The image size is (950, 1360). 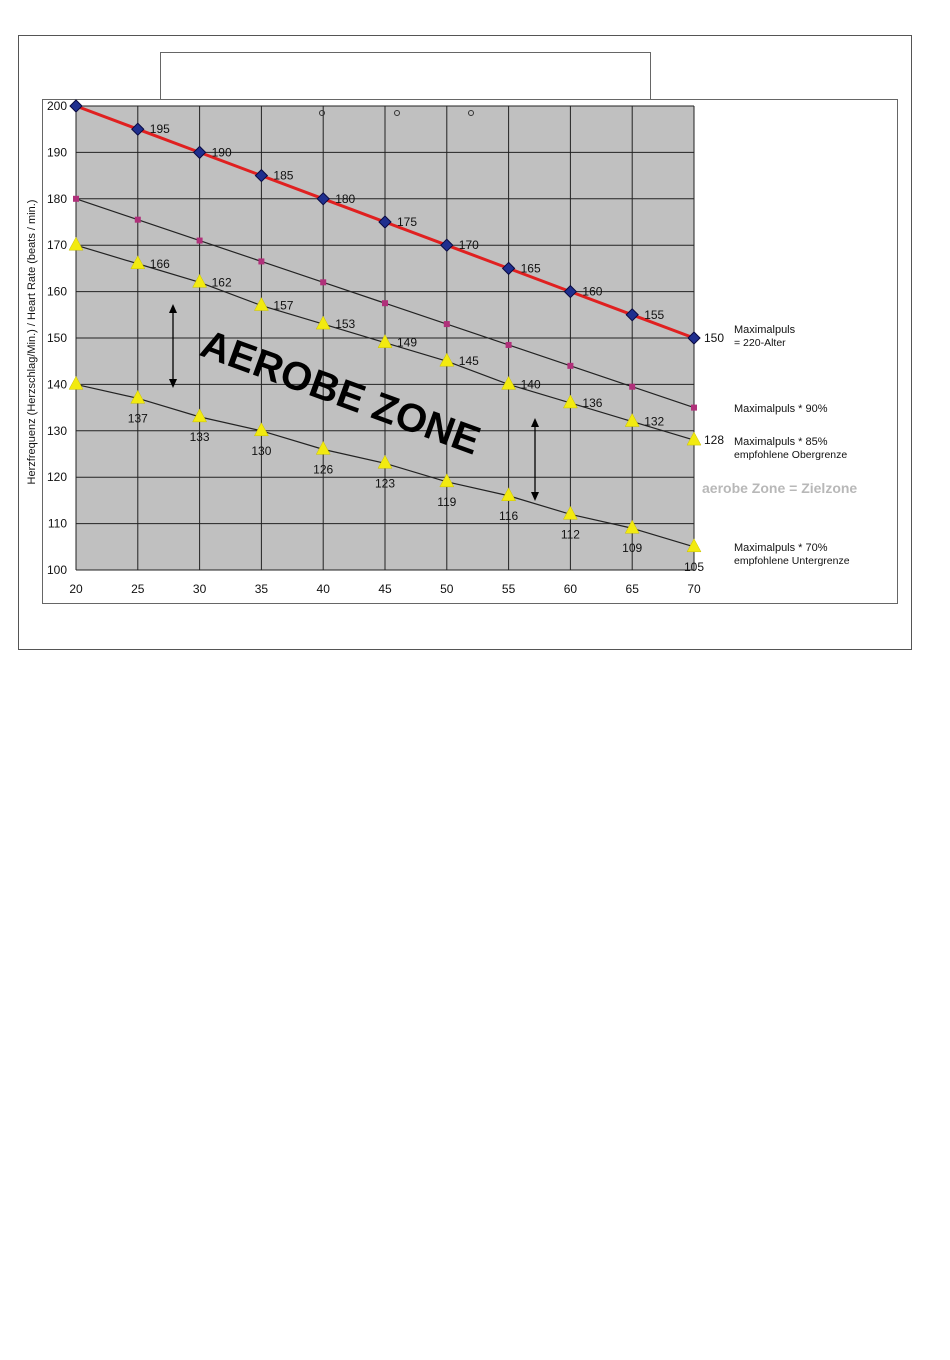 I want to click on y-tick-label: 200, so click(x=57, y=106).